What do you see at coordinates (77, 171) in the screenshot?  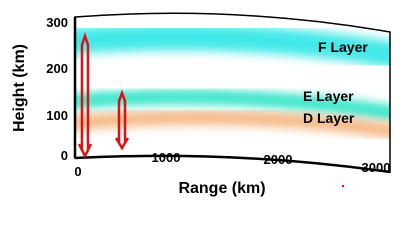 I see `x-tick-label: 0` at bounding box center [77, 171].